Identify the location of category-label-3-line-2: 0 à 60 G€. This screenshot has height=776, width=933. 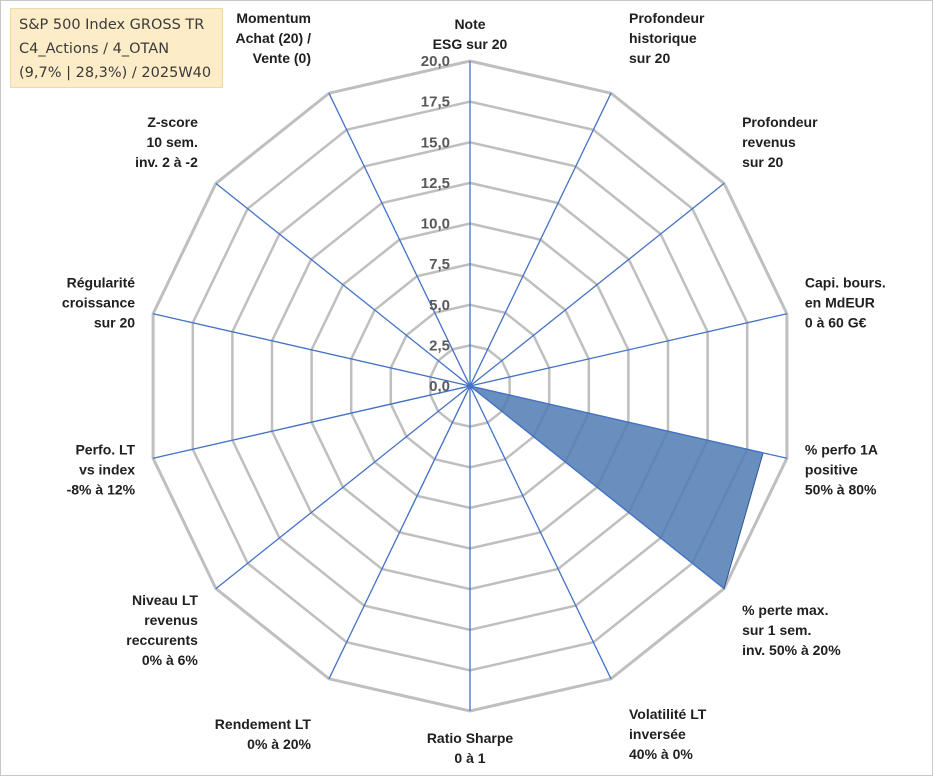
(836, 323).